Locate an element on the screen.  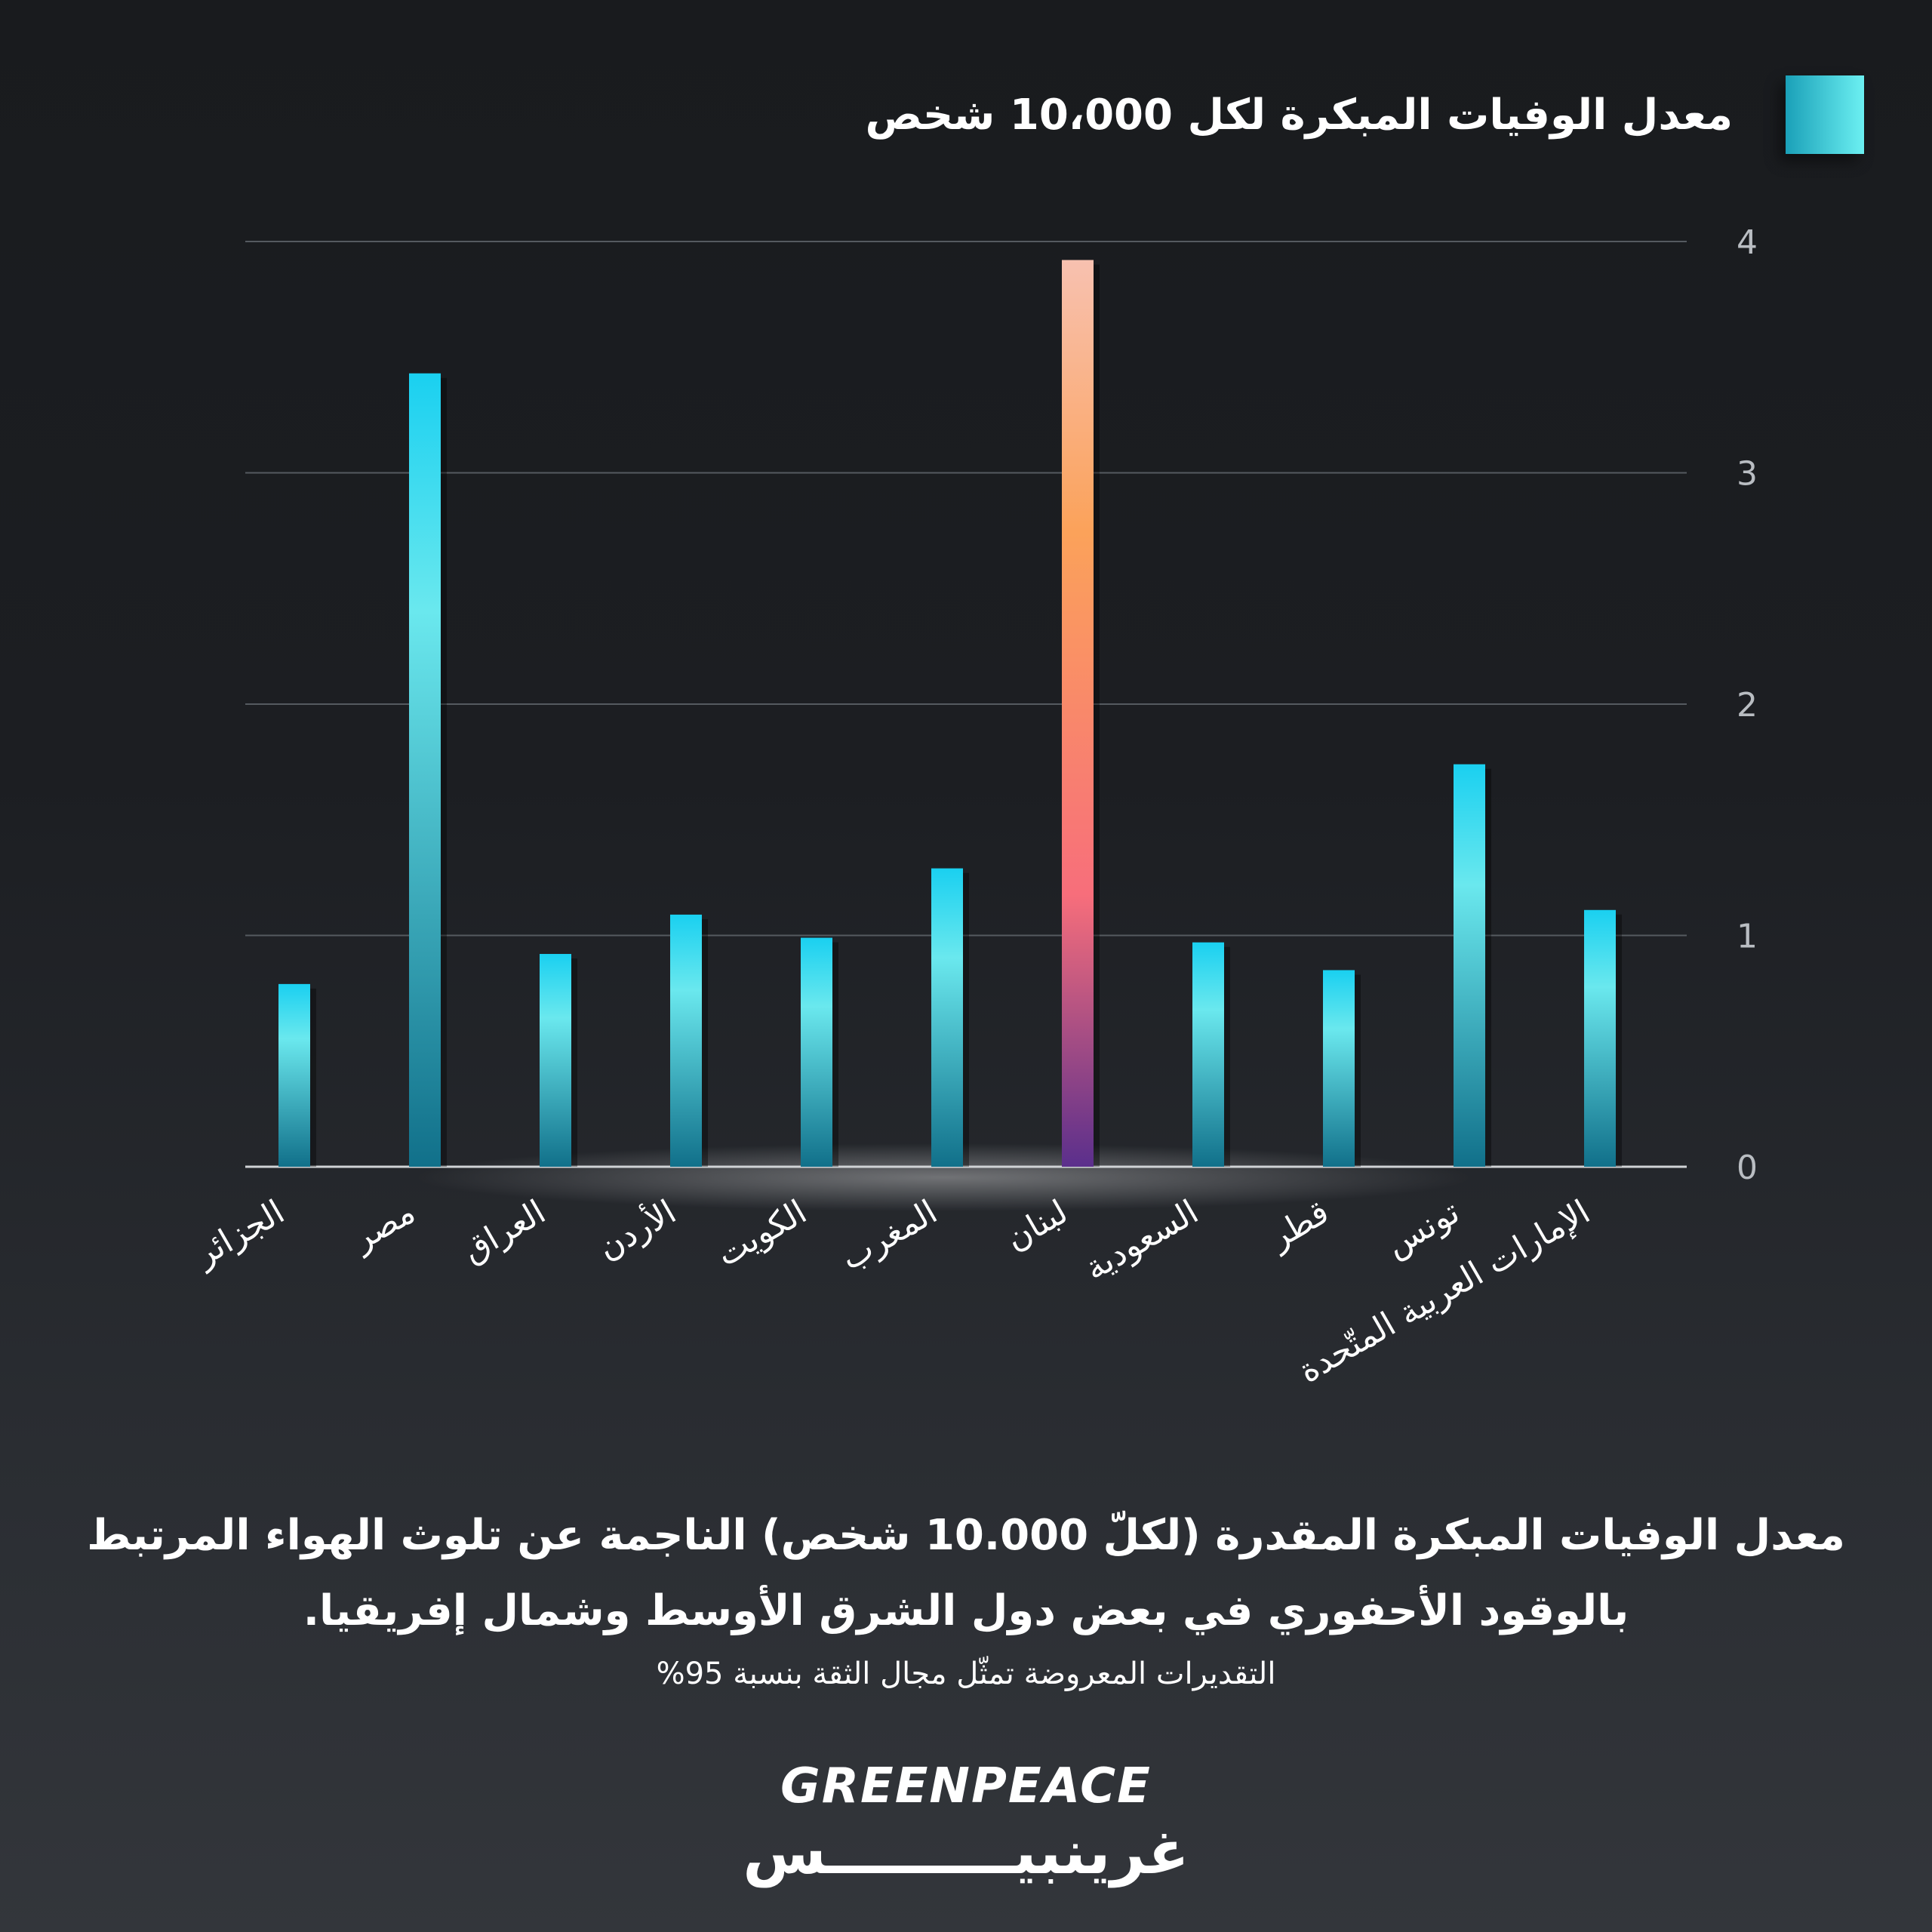
x-category-label: العراق is located at coordinates (504, 1231).